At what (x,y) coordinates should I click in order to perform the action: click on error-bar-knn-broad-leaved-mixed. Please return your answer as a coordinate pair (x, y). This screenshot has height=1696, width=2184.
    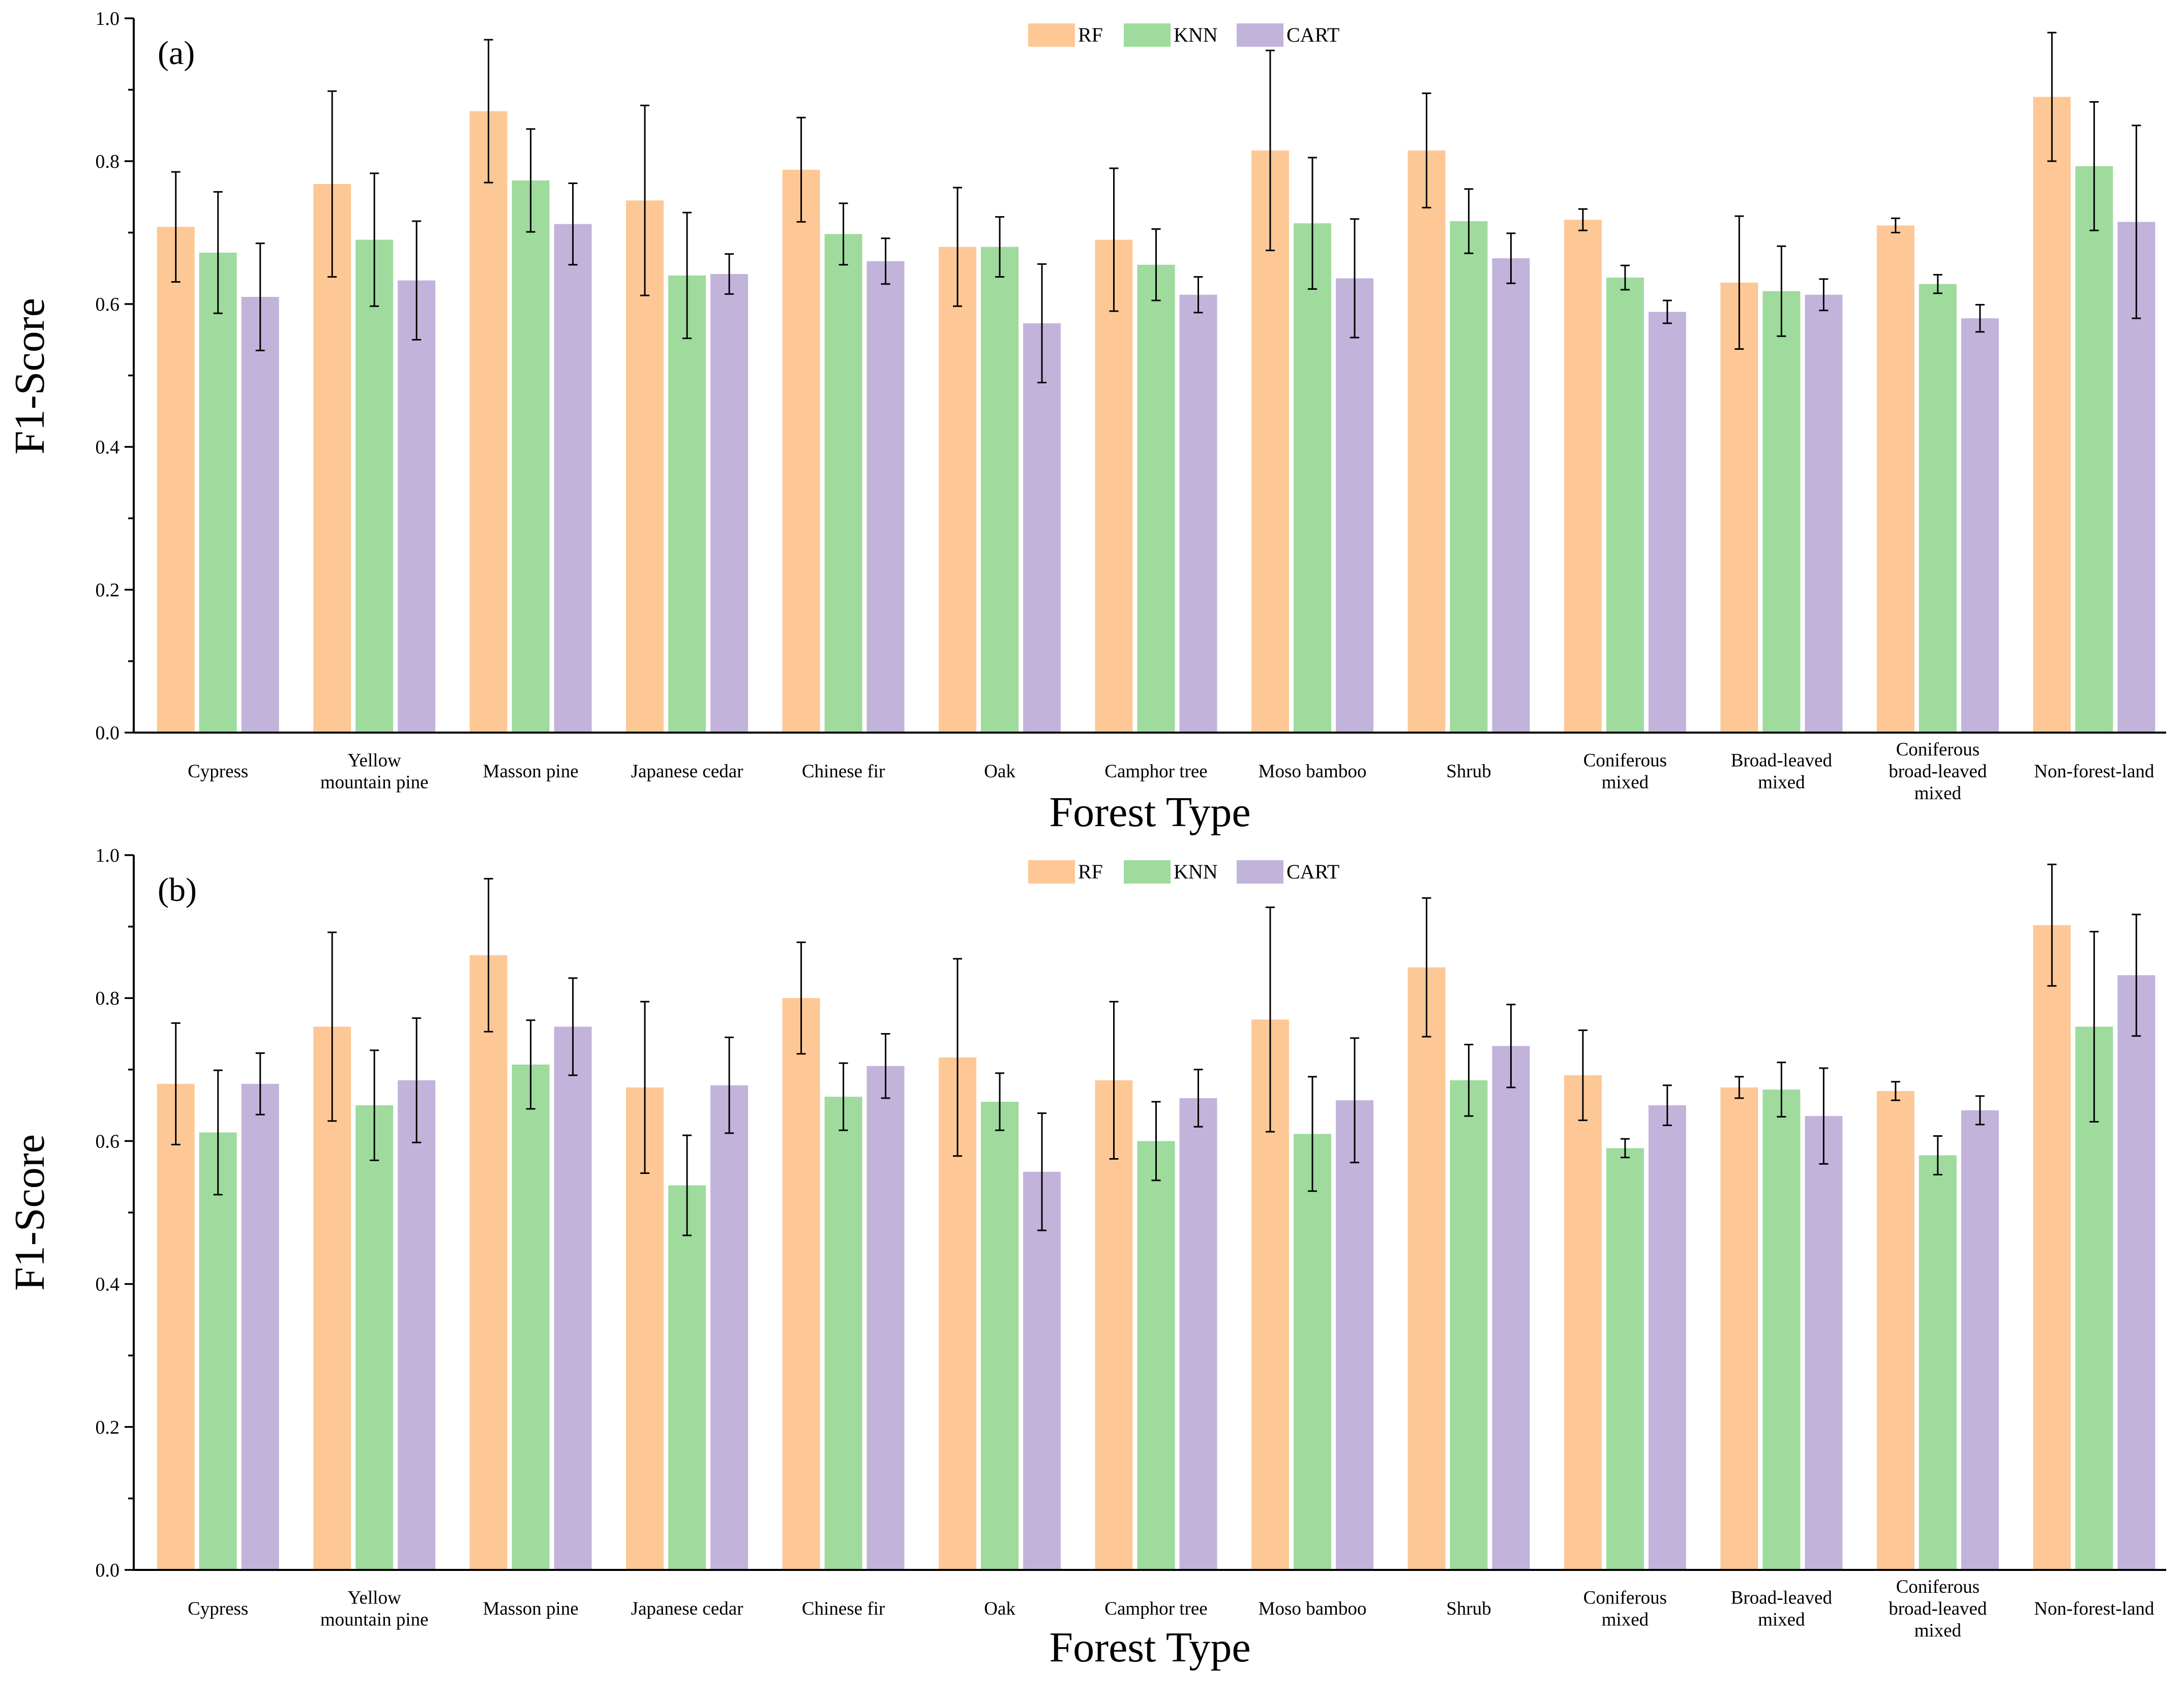
    Looking at the image, I should click on (1781, 1090).